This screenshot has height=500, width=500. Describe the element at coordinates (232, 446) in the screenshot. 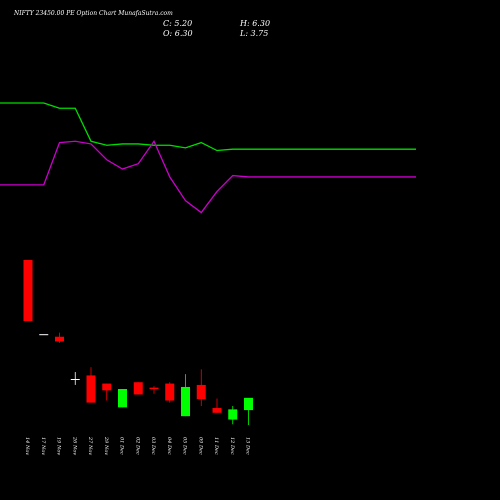

I see `x-tick-label: 12 Dec` at that location.